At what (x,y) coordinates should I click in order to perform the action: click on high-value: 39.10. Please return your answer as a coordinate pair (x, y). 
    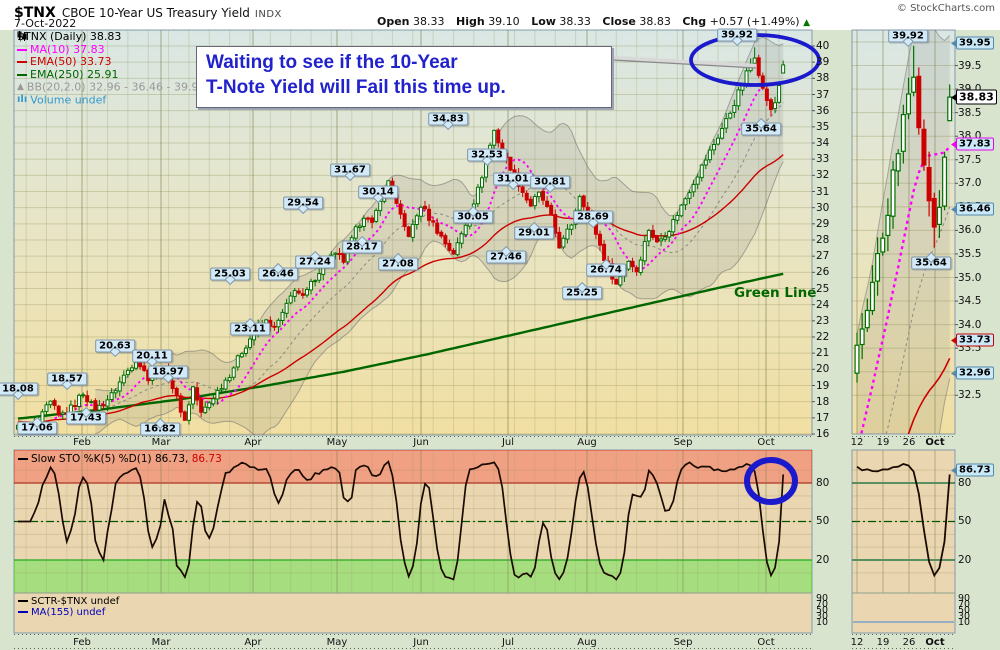
    Looking at the image, I should click on (504, 21).